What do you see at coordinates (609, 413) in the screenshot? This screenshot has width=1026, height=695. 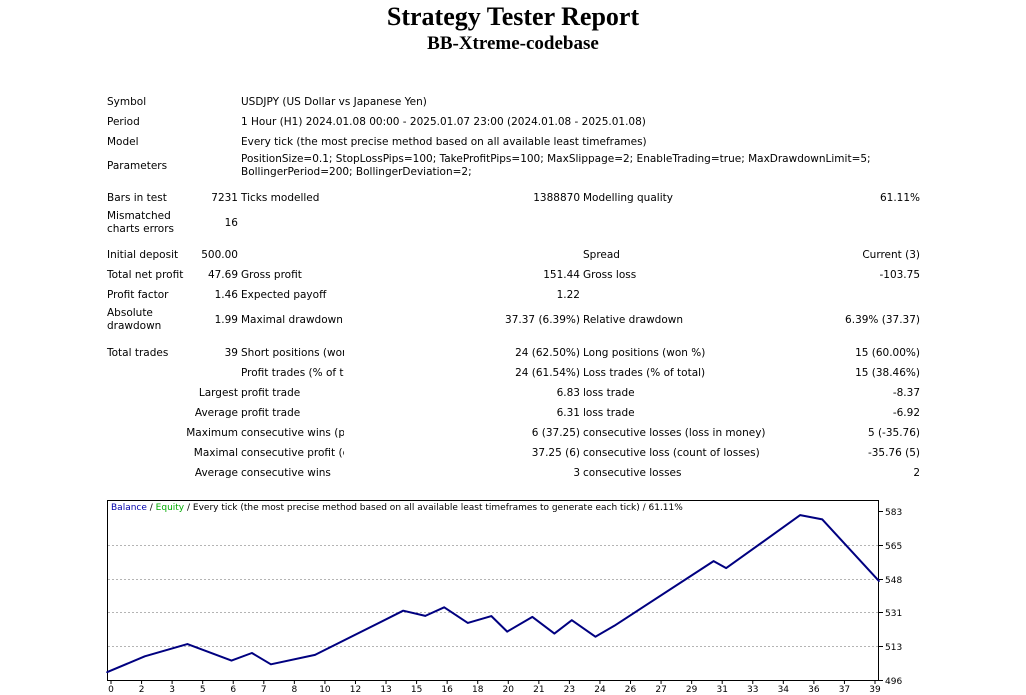 I see `average-loss-label: loss trade` at bounding box center [609, 413].